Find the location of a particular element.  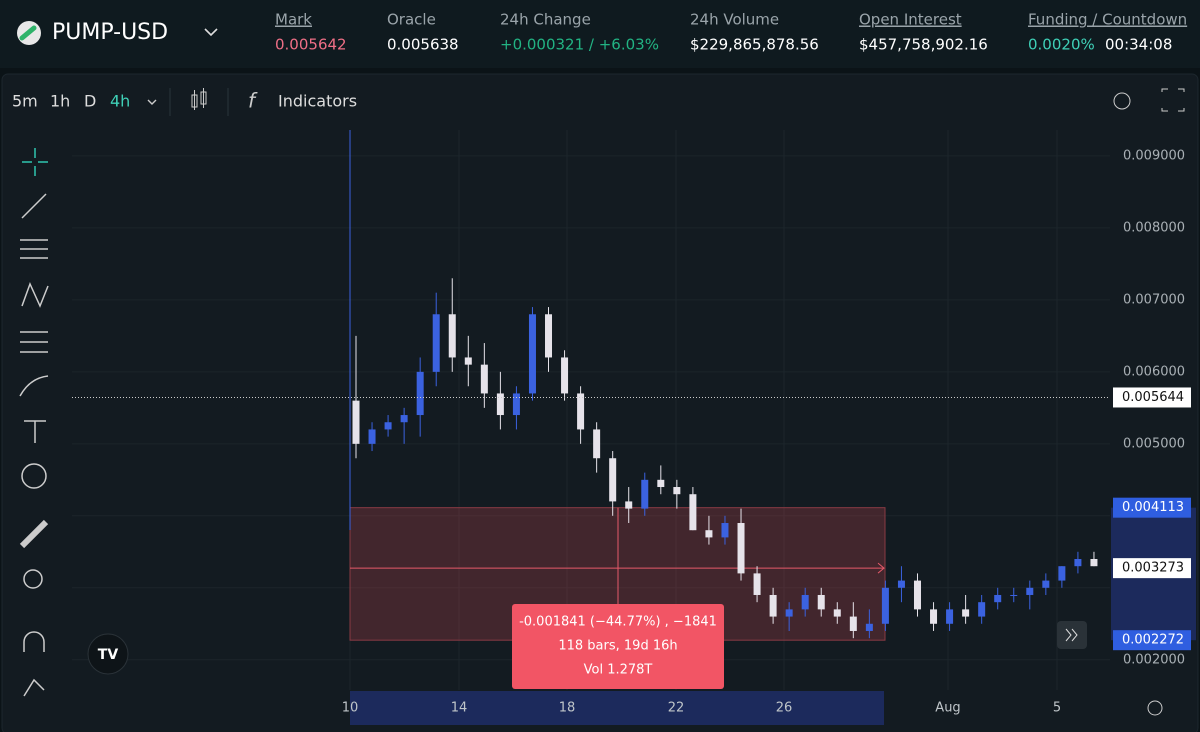

lock-tool is located at coordinates (34, 687).